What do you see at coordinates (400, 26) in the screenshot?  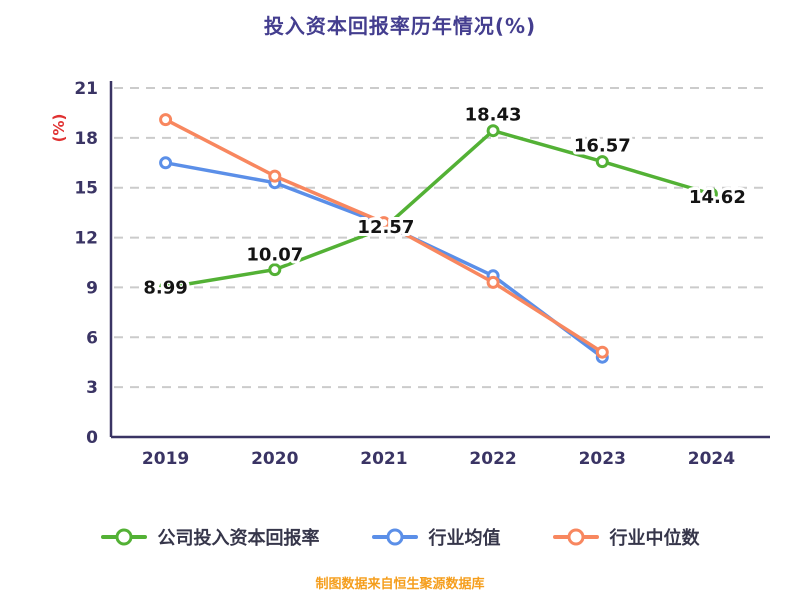 I see `chart-title: 投入资本回报率历年情况(%)` at bounding box center [400, 26].